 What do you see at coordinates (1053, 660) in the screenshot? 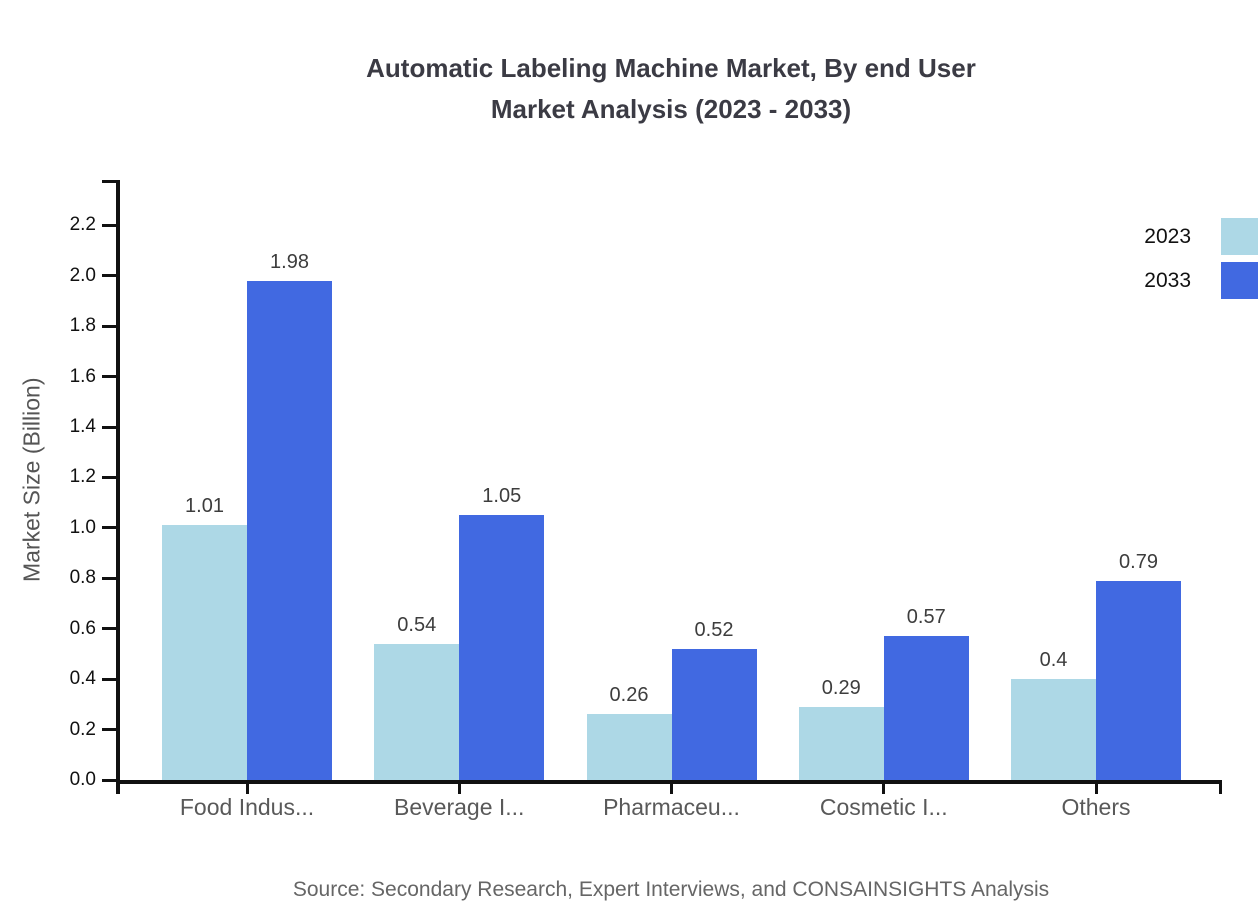
I see `value-label: 0.4` at bounding box center [1053, 660].